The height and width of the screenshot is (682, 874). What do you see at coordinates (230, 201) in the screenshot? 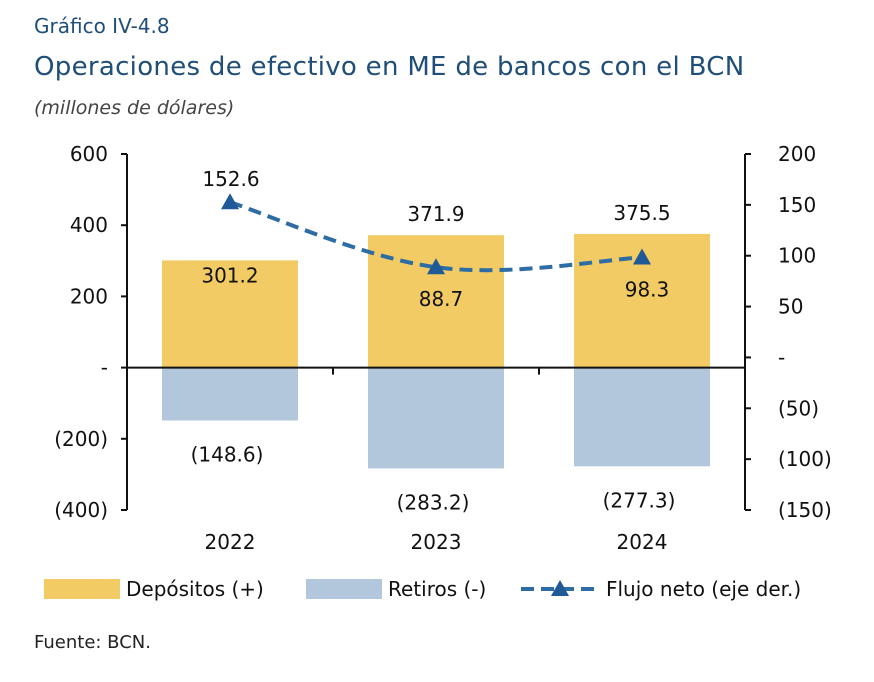
I see `net-flow-marker-2022` at bounding box center [230, 201].